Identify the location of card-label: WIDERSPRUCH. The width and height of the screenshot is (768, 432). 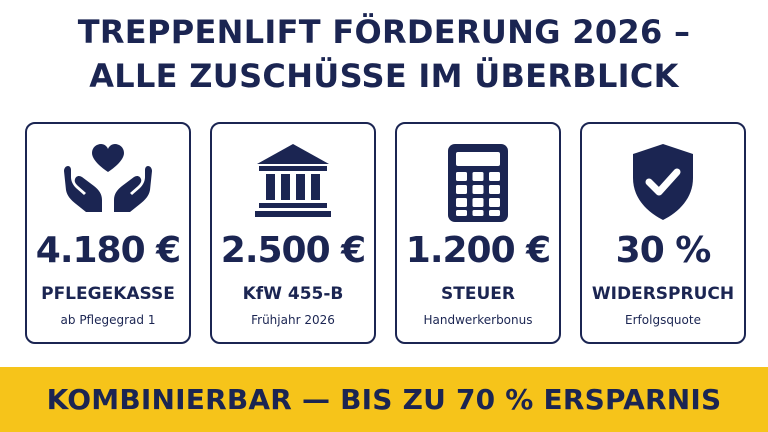
(663, 294).